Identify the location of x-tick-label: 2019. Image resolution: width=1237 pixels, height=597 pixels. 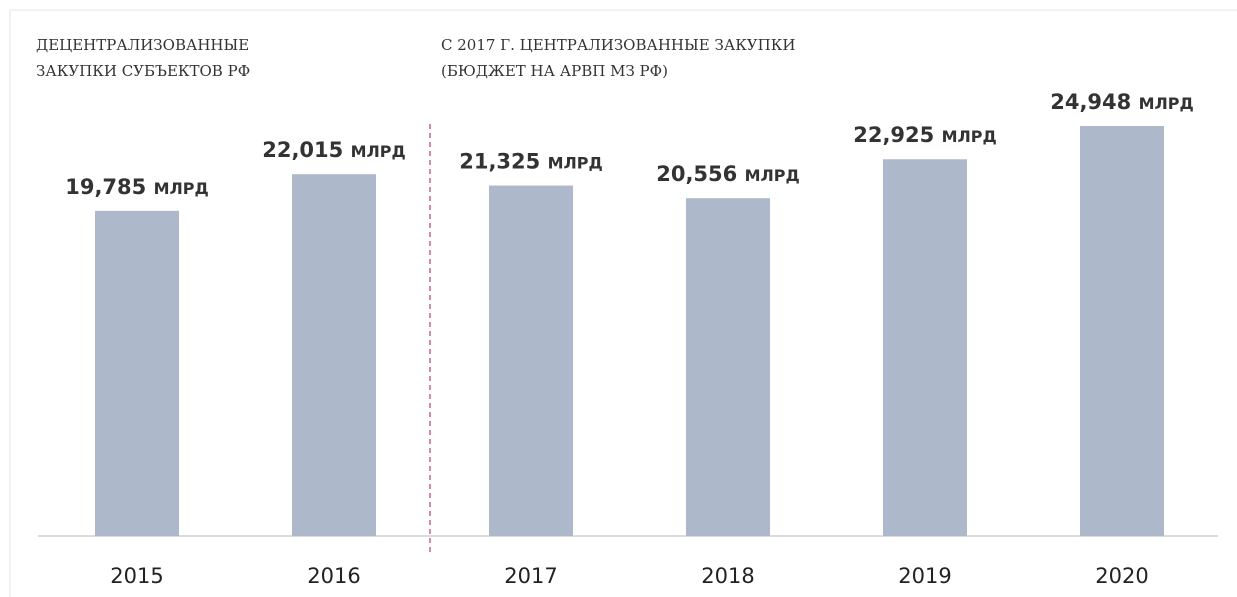
(924, 576).